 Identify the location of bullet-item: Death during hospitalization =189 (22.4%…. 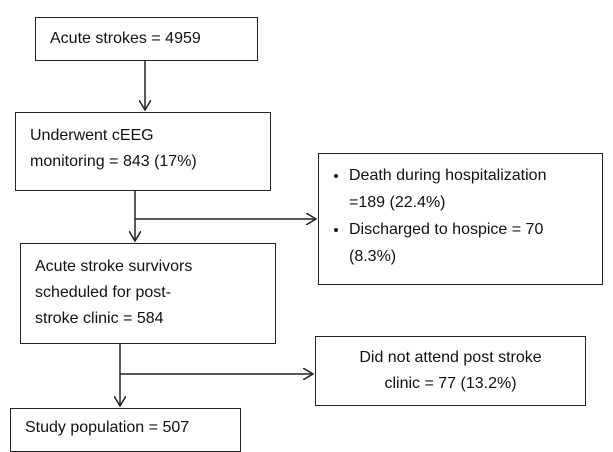
(475, 189).